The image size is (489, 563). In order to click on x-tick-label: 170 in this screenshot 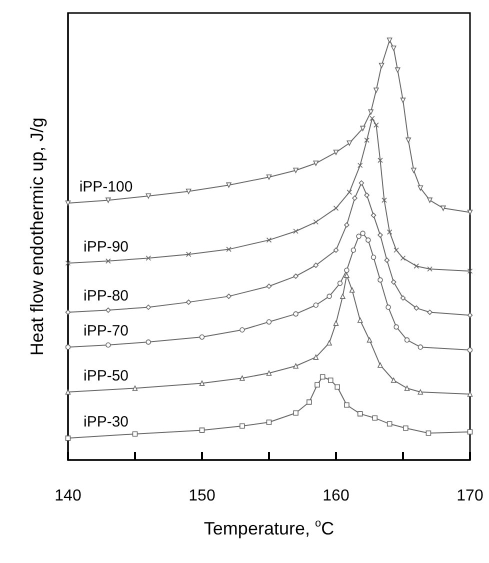, I will do `click(470, 496)`.